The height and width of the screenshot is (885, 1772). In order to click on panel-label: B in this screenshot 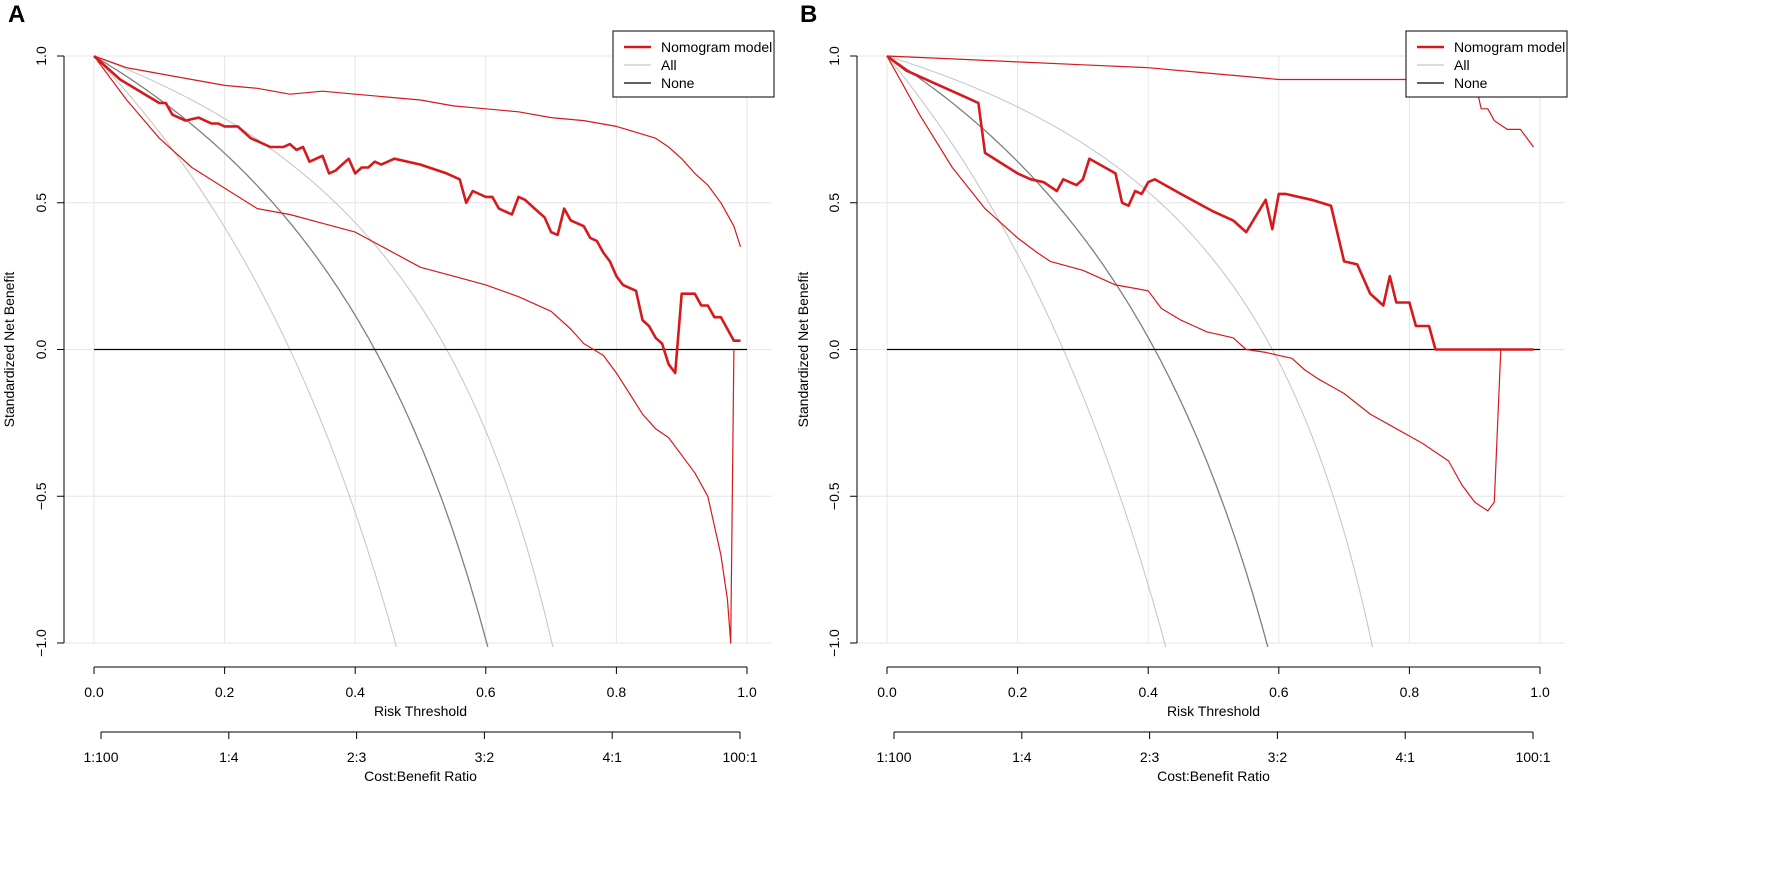, I will do `click(808, 14)`.